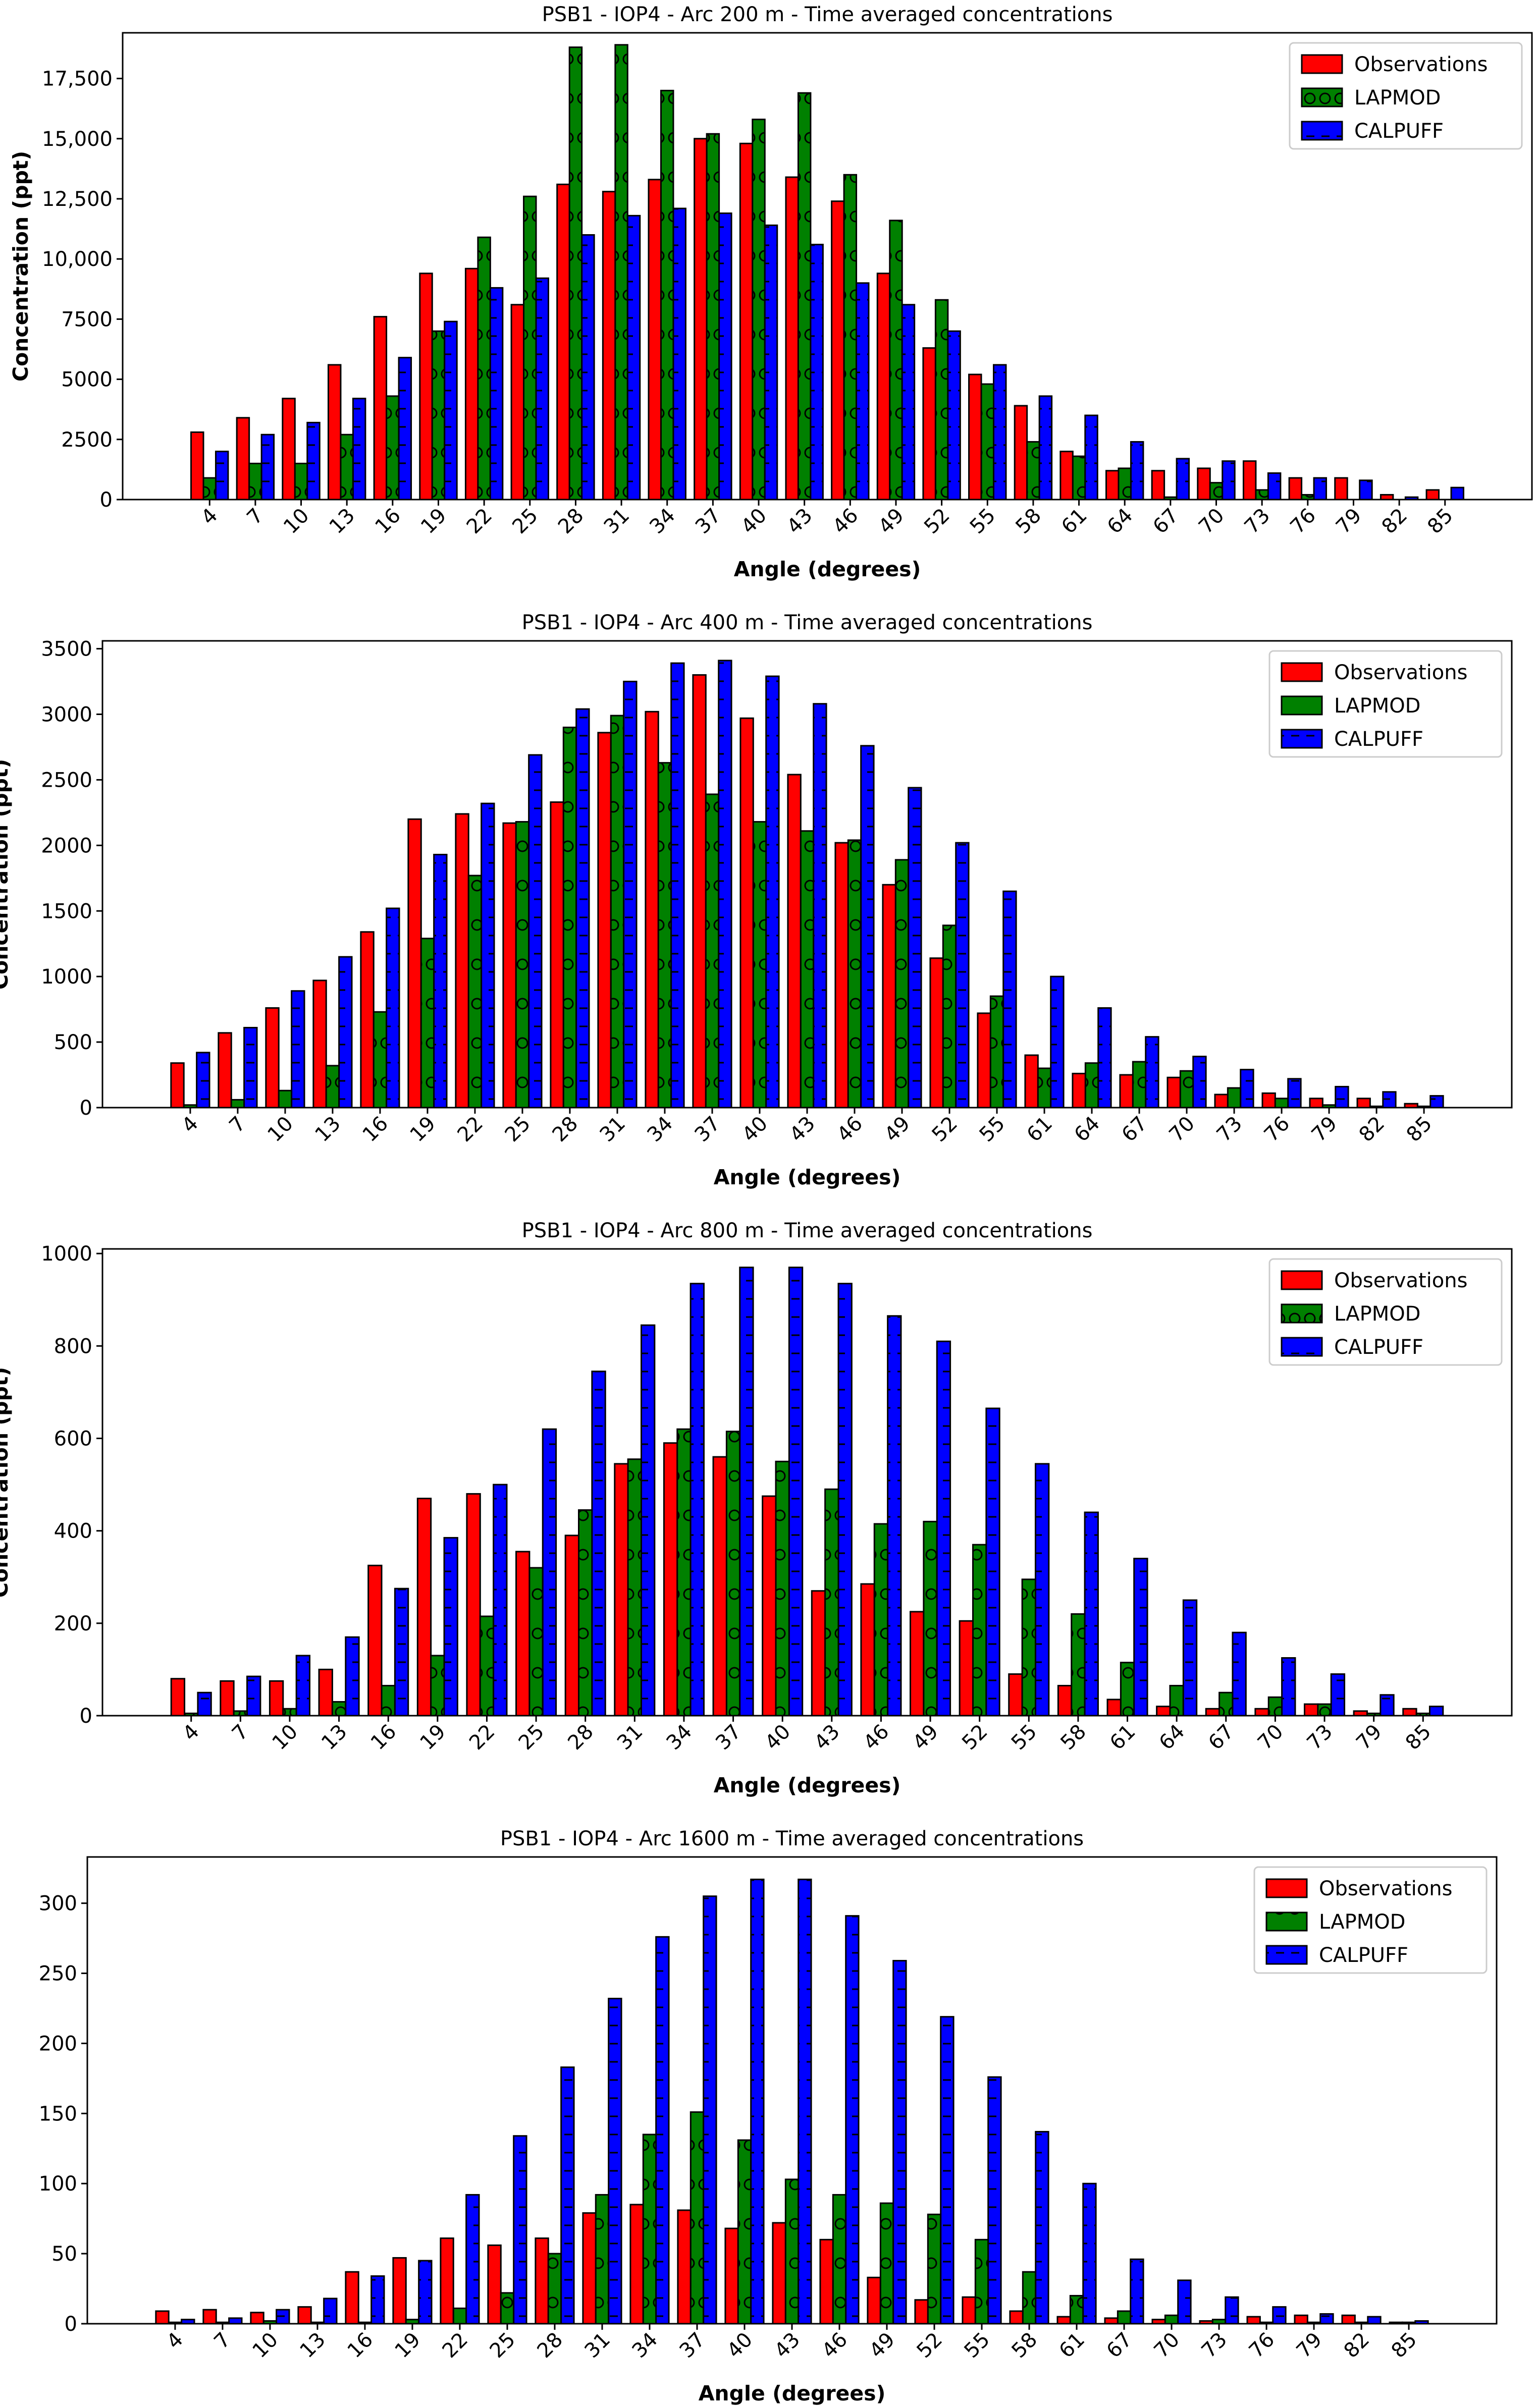 This screenshot has width=1538, height=2408. Describe the element at coordinates (106, 500) in the screenshot. I see `y-tick-label: 0` at that location.